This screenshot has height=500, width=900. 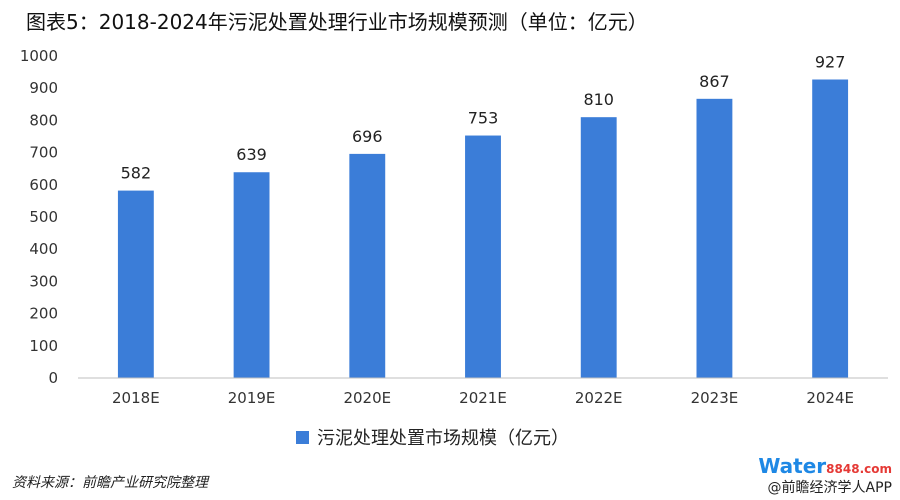 I want to click on y-tick-label: 200, so click(x=43, y=314).